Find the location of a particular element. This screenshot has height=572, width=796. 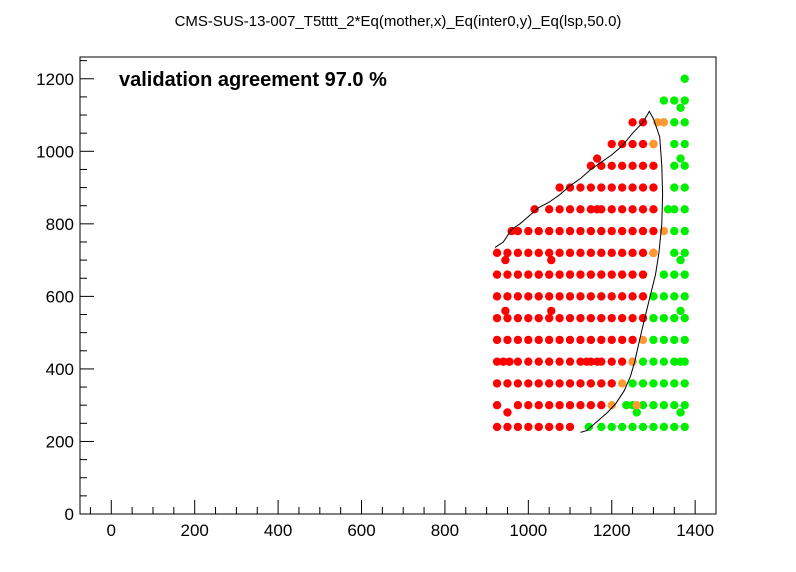

x-tick-label: 800 is located at coordinates (445, 530).